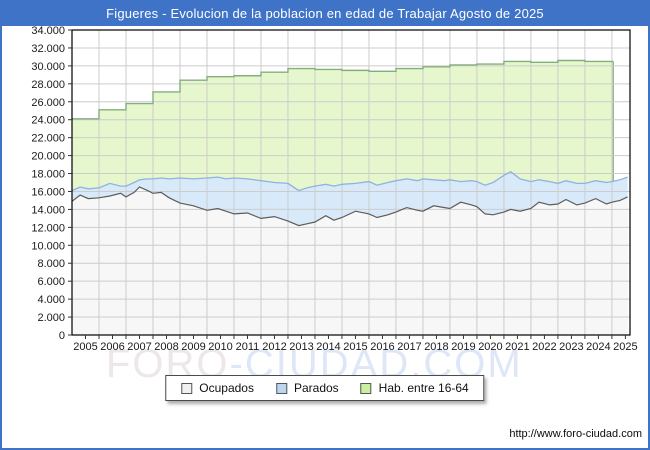 This screenshot has height=450, width=650. What do you see at coordinates (220, 347) in the screenshot?
I see `svg-text: 2010` at bounding box center [220, 347].